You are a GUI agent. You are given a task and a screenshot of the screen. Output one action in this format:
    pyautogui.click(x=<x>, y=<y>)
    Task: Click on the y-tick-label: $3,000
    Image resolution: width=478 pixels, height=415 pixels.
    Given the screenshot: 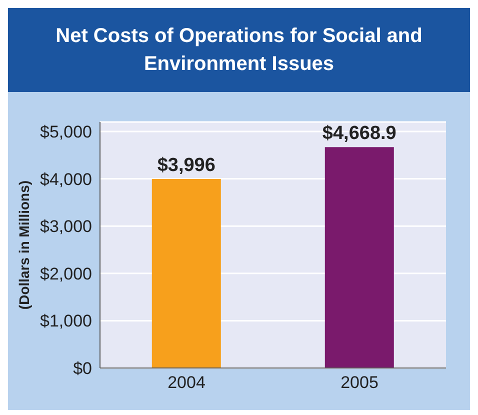 What is the action you would take?
    pyautogui.click(x=66, y=226)
    